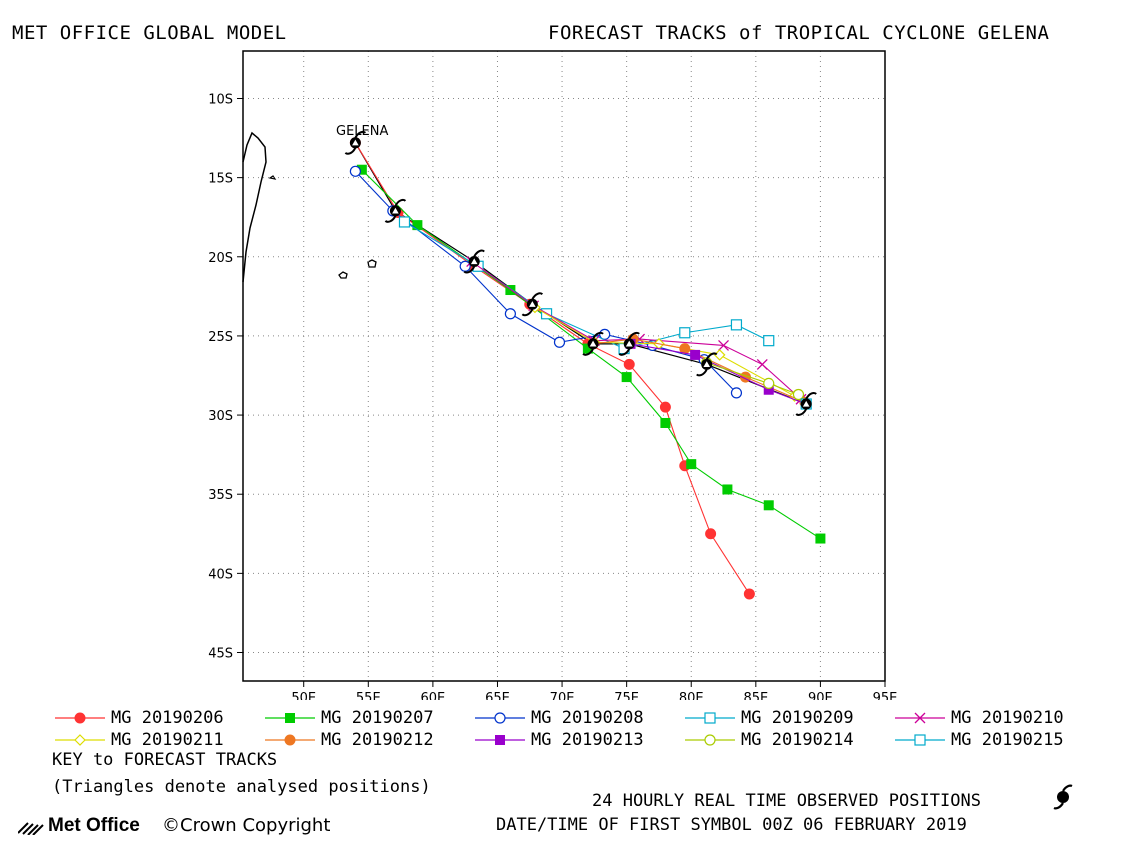  What do you see at coordinates (167, 718) in the screenshot?
I see `legend-label: MG 20190206` at bounding box center [167, 718].